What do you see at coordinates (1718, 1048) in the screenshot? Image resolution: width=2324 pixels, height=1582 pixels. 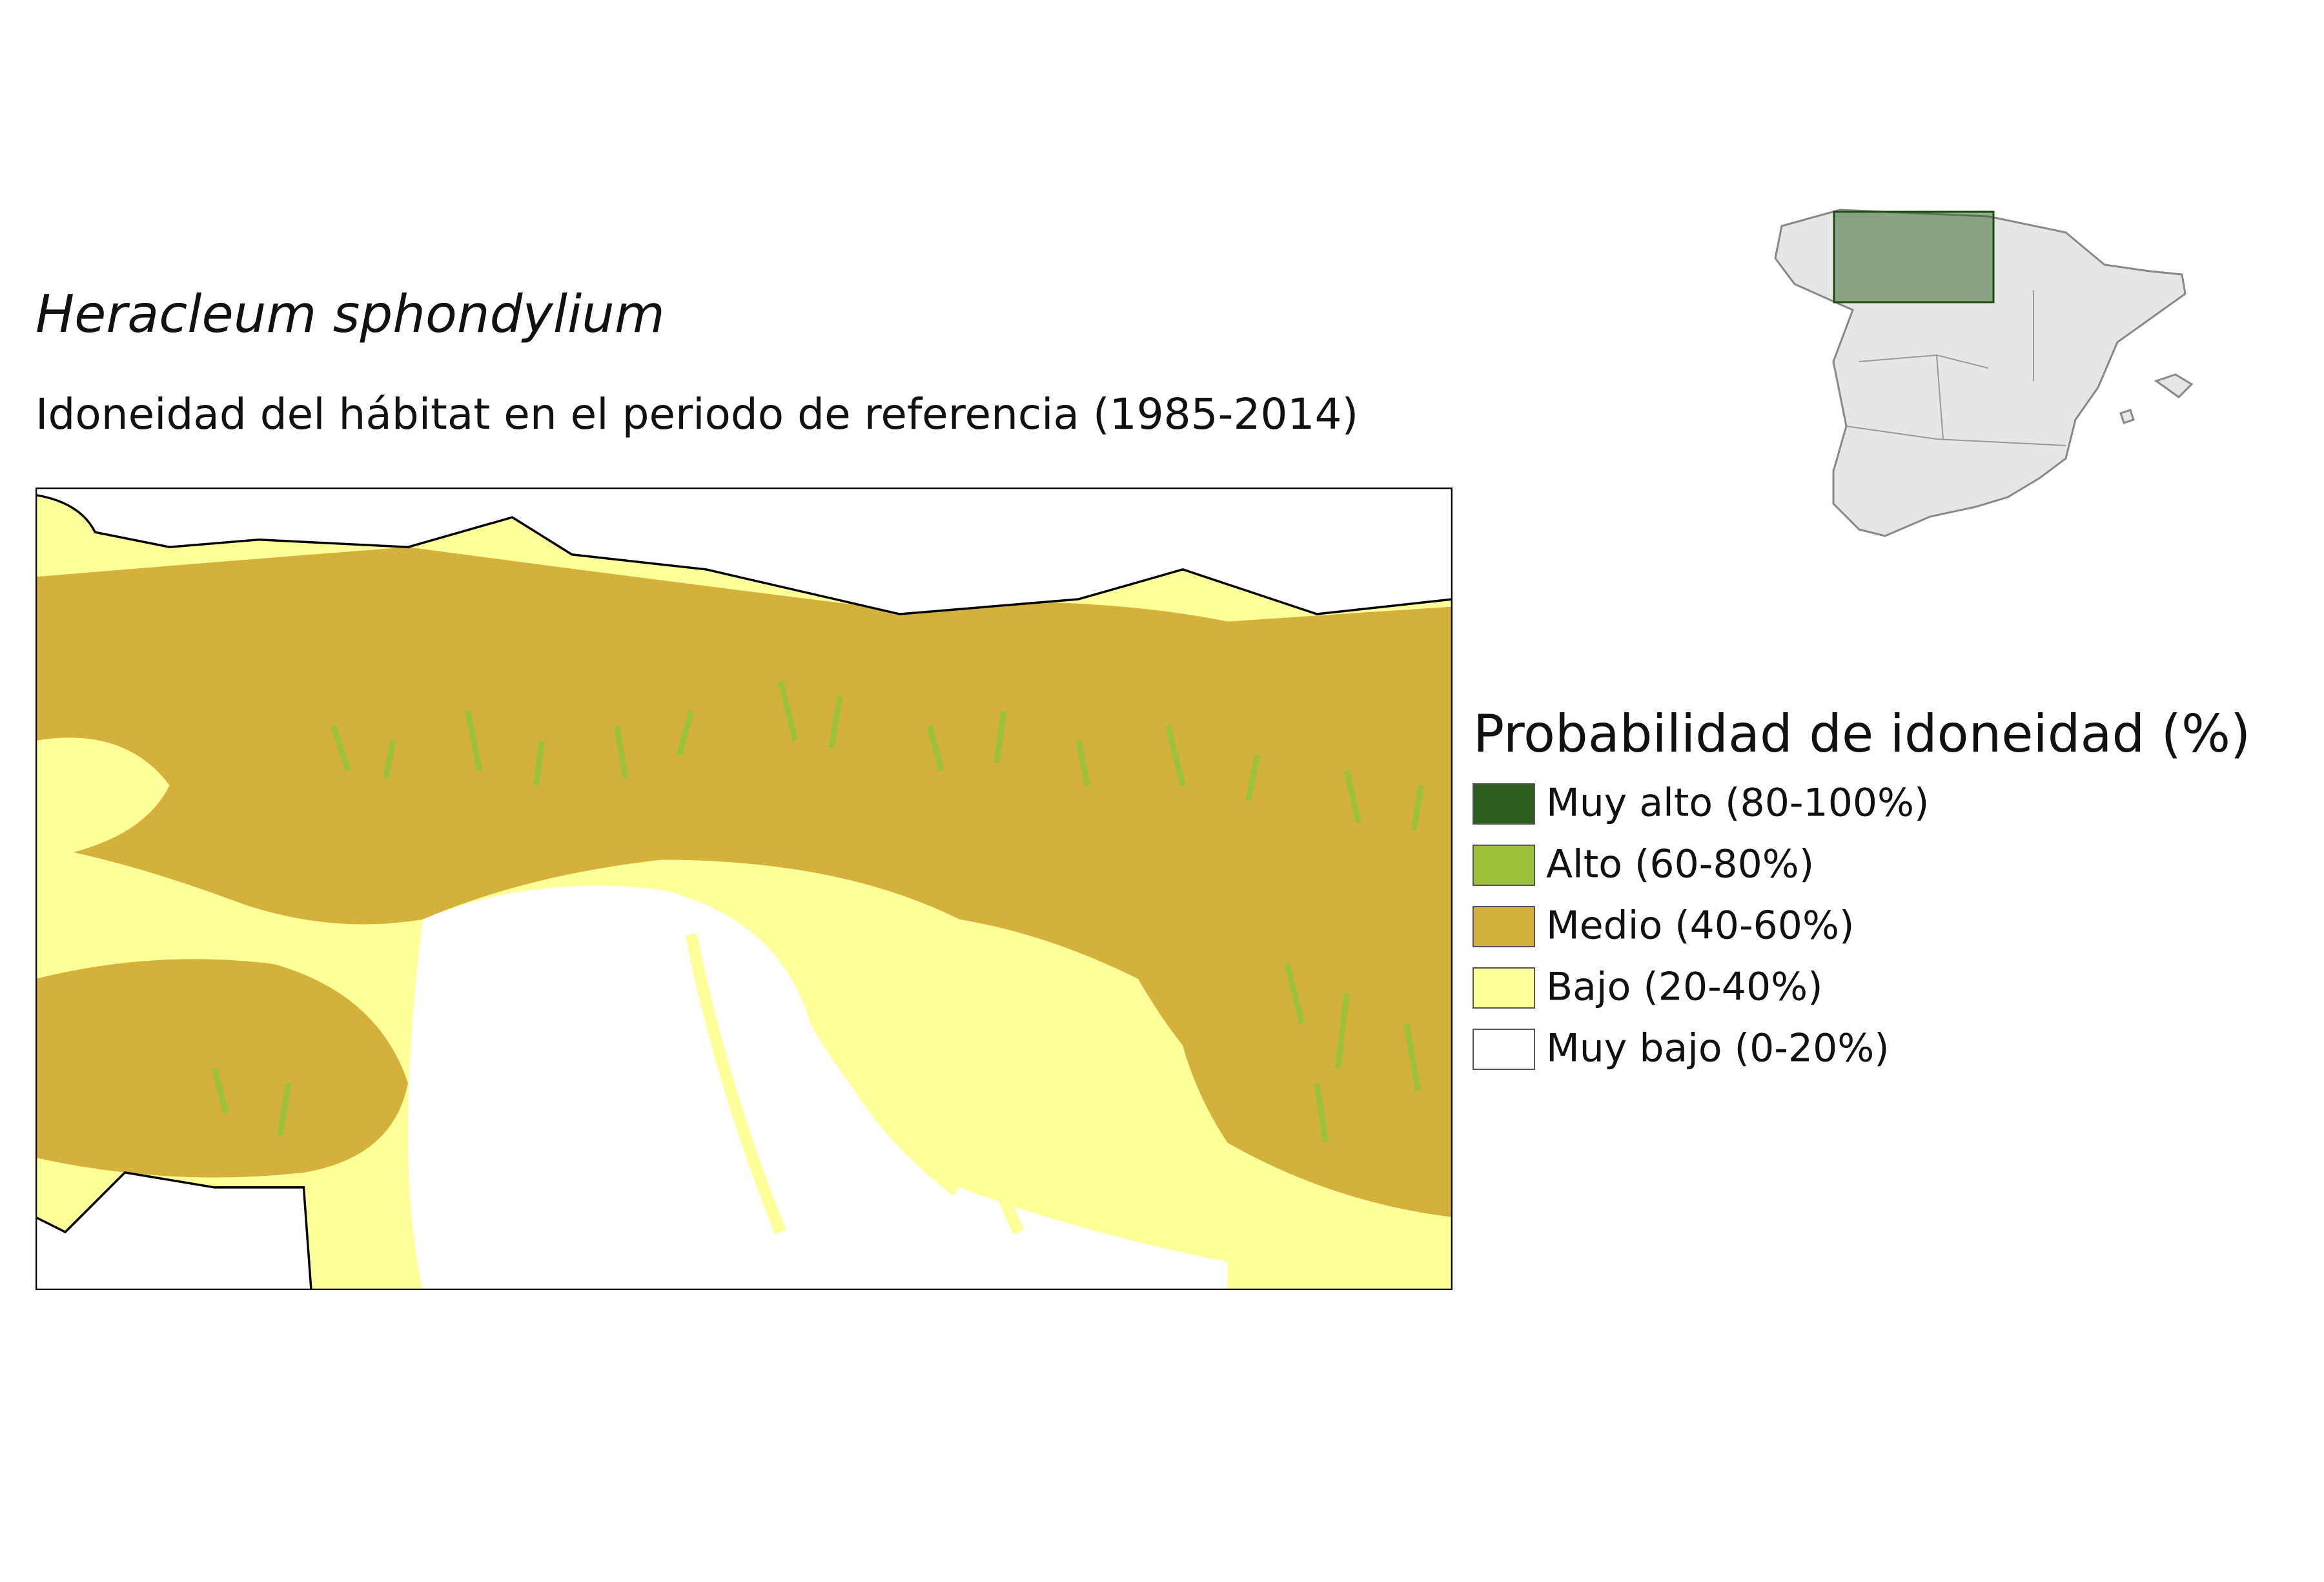 I see `legend-label: Muy bajo (0-20%)` at bounding box center [1718, 1048].